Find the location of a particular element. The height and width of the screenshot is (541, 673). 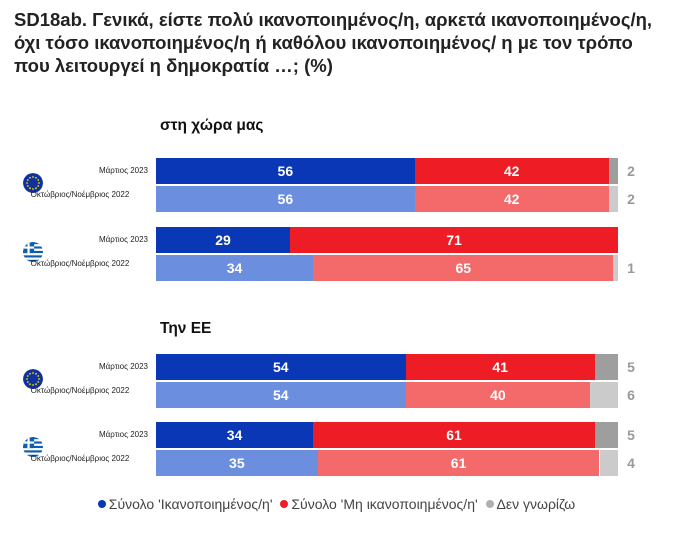

dont-know-label: 4 is located at coordinates (631, 463).